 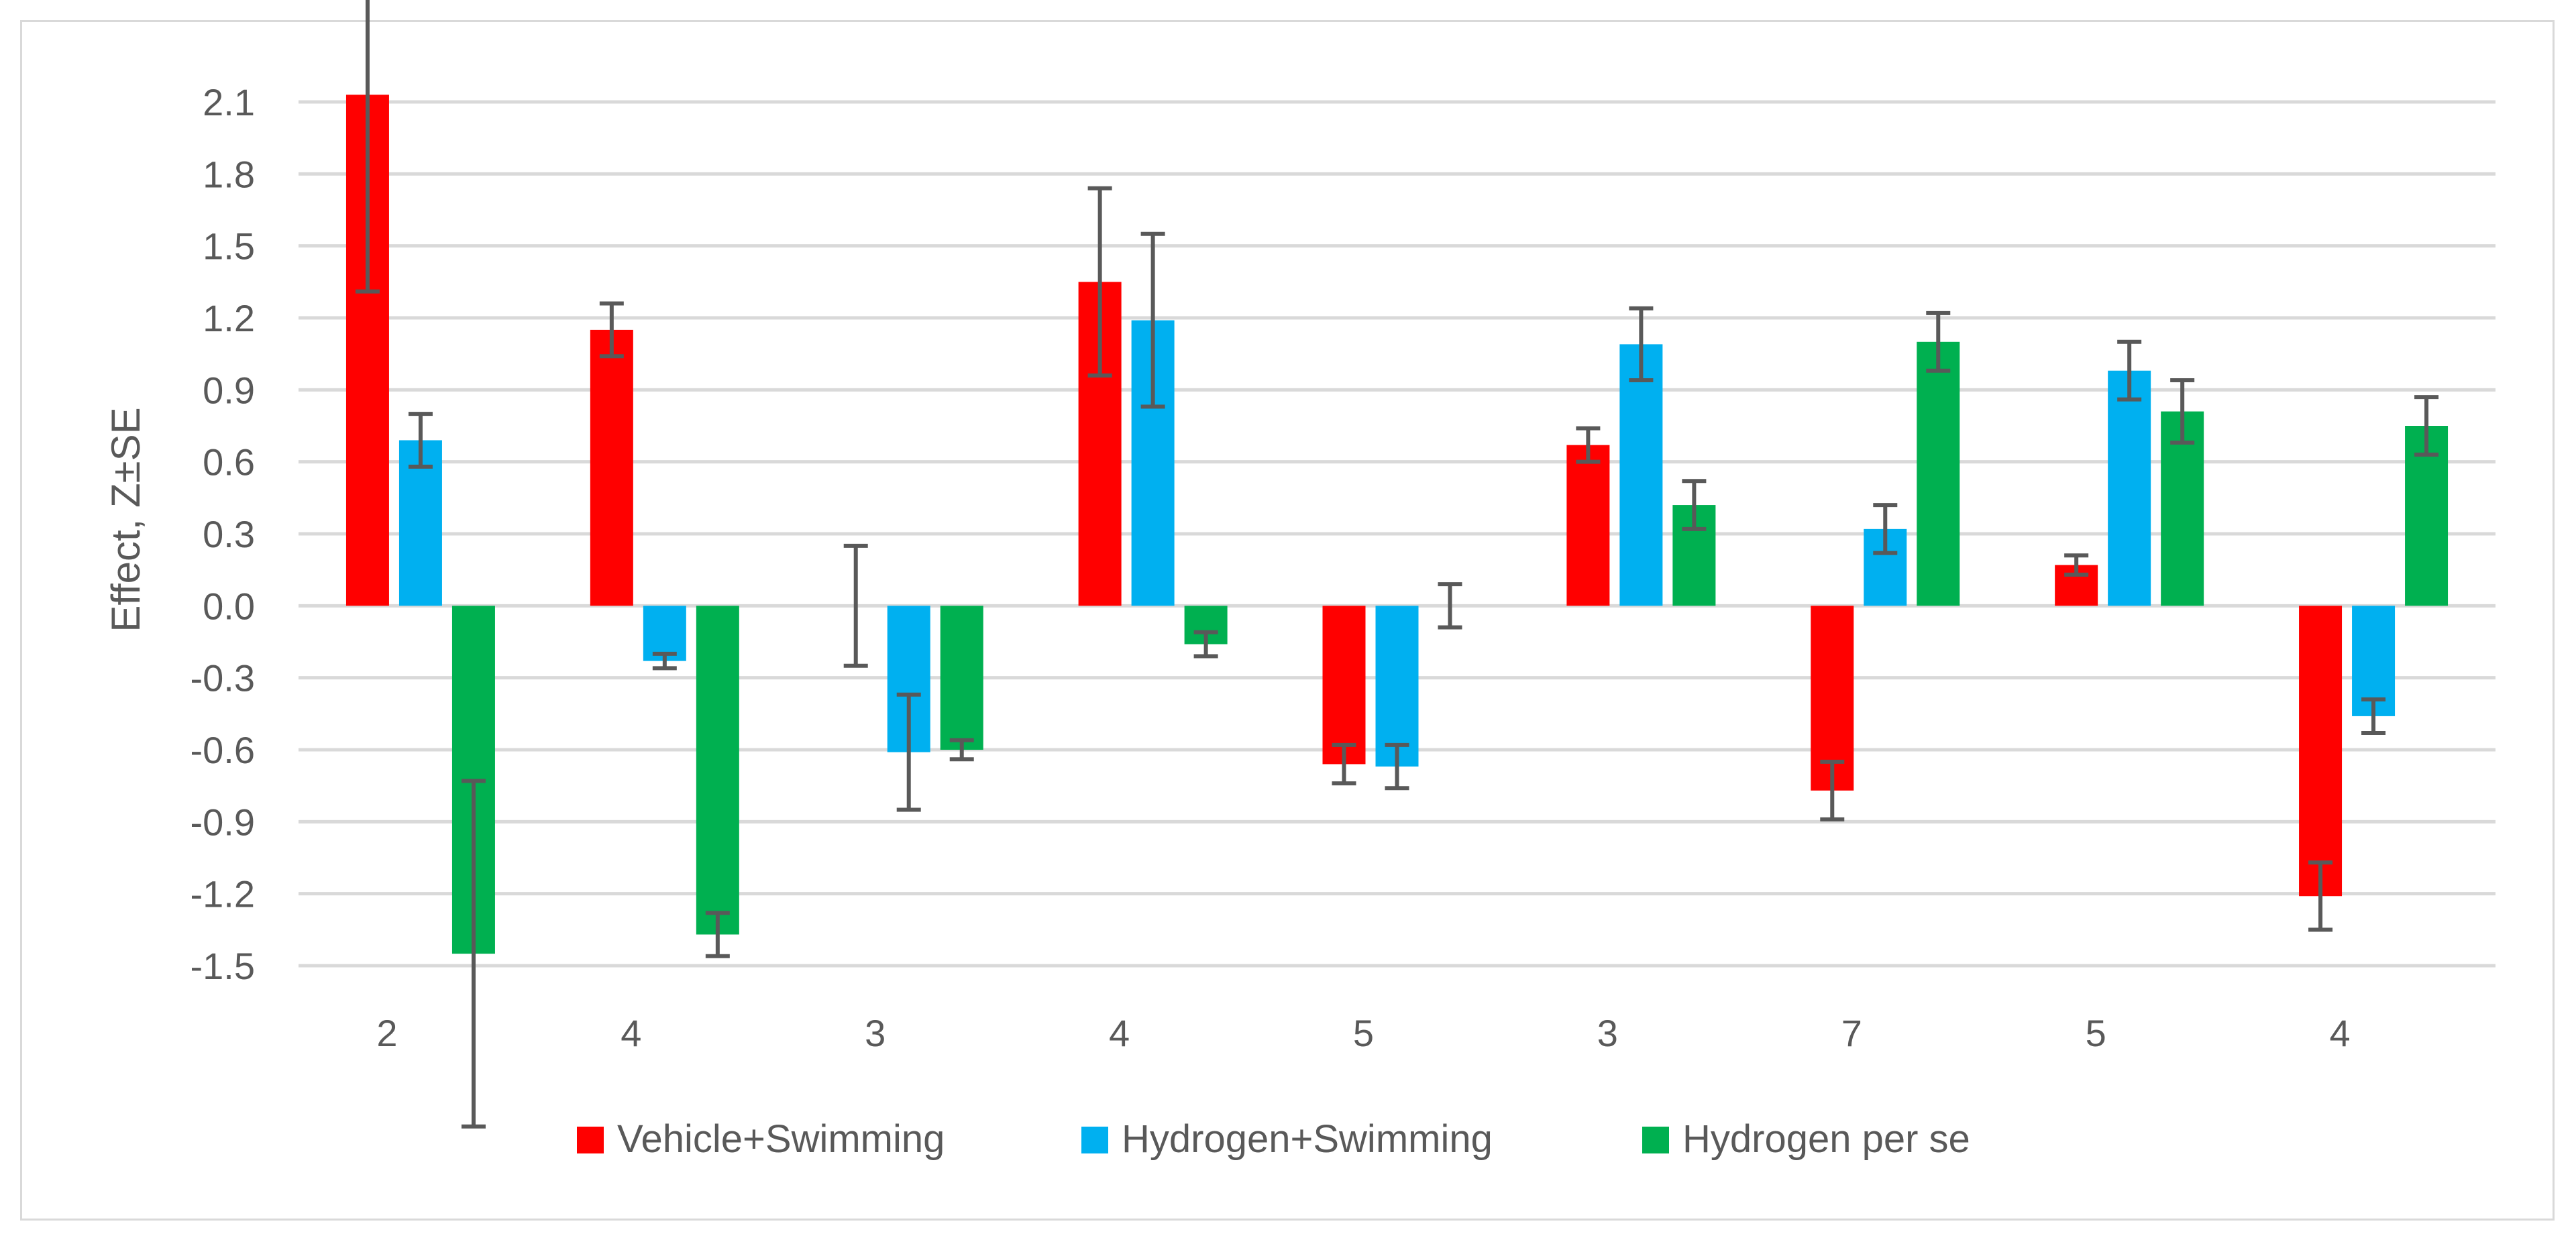 What do you see at coordinates (229, 606) in the screenshot?
I see `y-tick-label: 0.0` at bounding box center [229, 606].